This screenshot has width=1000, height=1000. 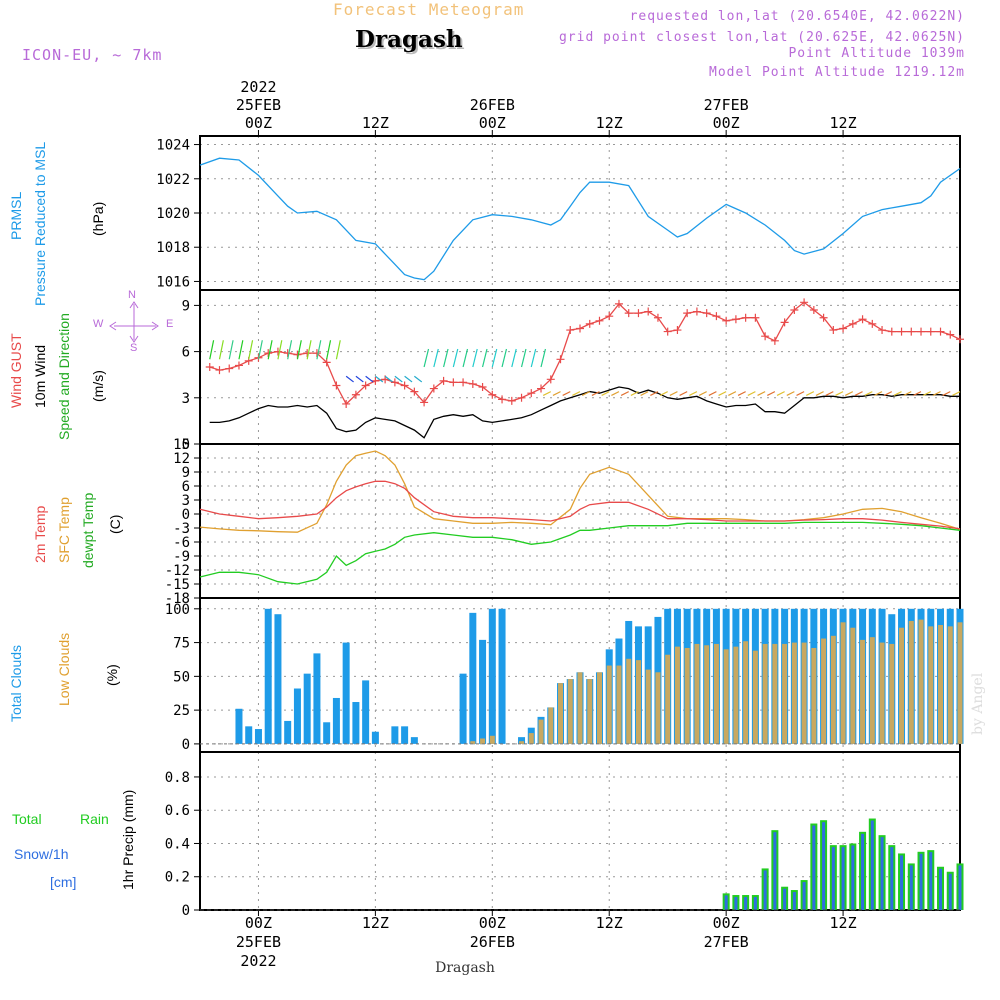 What do you see at coordinates (173, 146) in the screenshot?
I see `y-tick-label: 1024` at bounding box center [173, 146].